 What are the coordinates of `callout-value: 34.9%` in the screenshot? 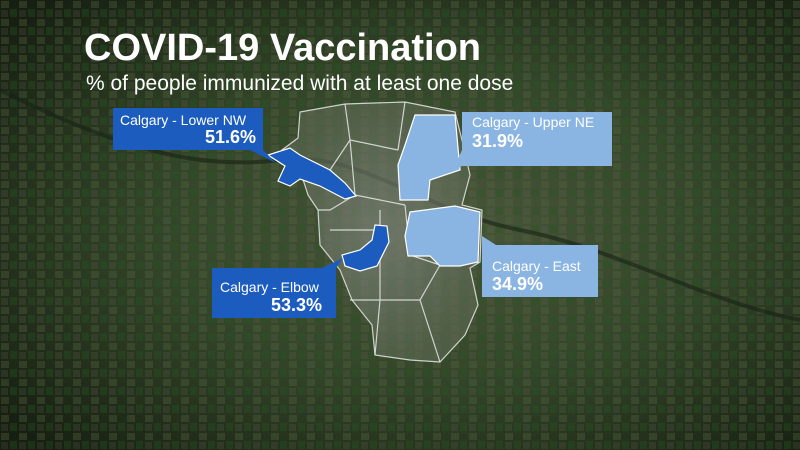 It's located at (517, 284).